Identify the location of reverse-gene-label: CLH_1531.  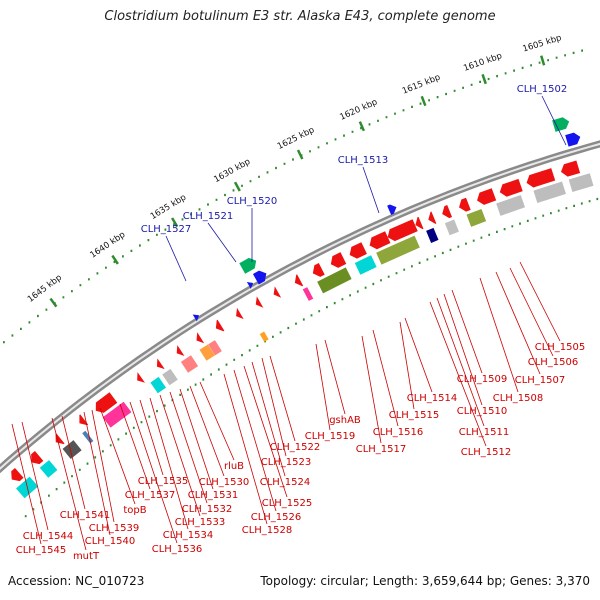
(213, 495).